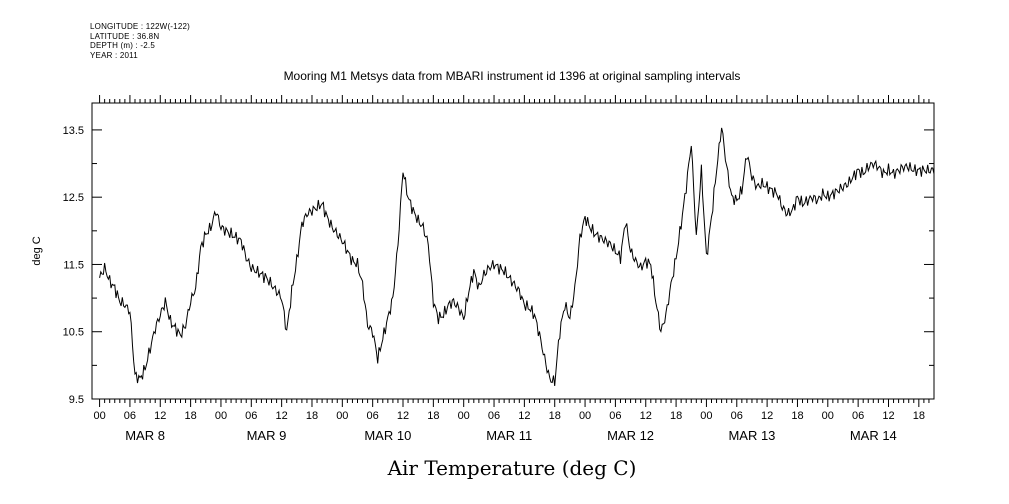 This screenshot has width=1009, height=504. I want to click on depth-label: DEPTH (m) : -2.5, so click(122, 45).